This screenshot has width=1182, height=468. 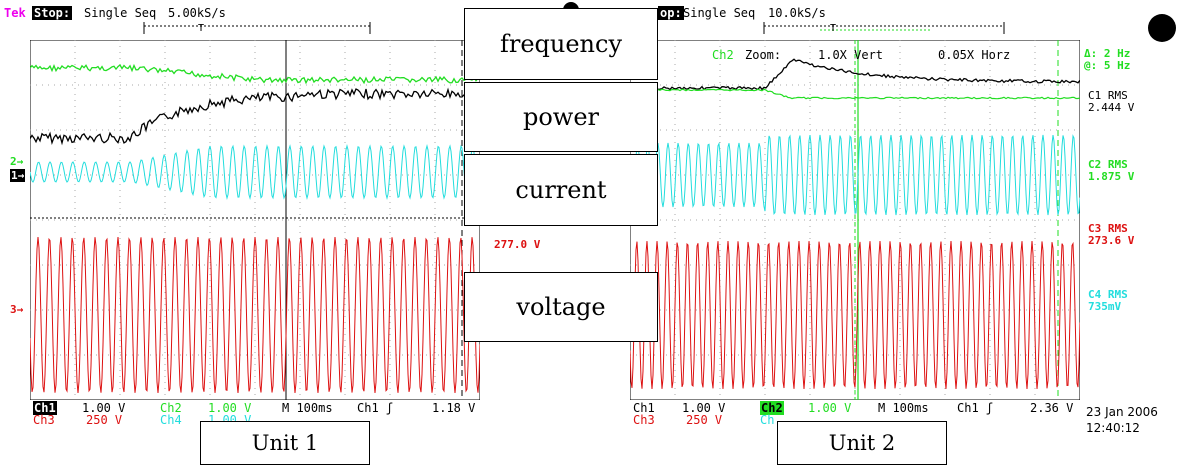 I want to click on u2-ch1-tag: Ch1, so click(x=644, y=408).